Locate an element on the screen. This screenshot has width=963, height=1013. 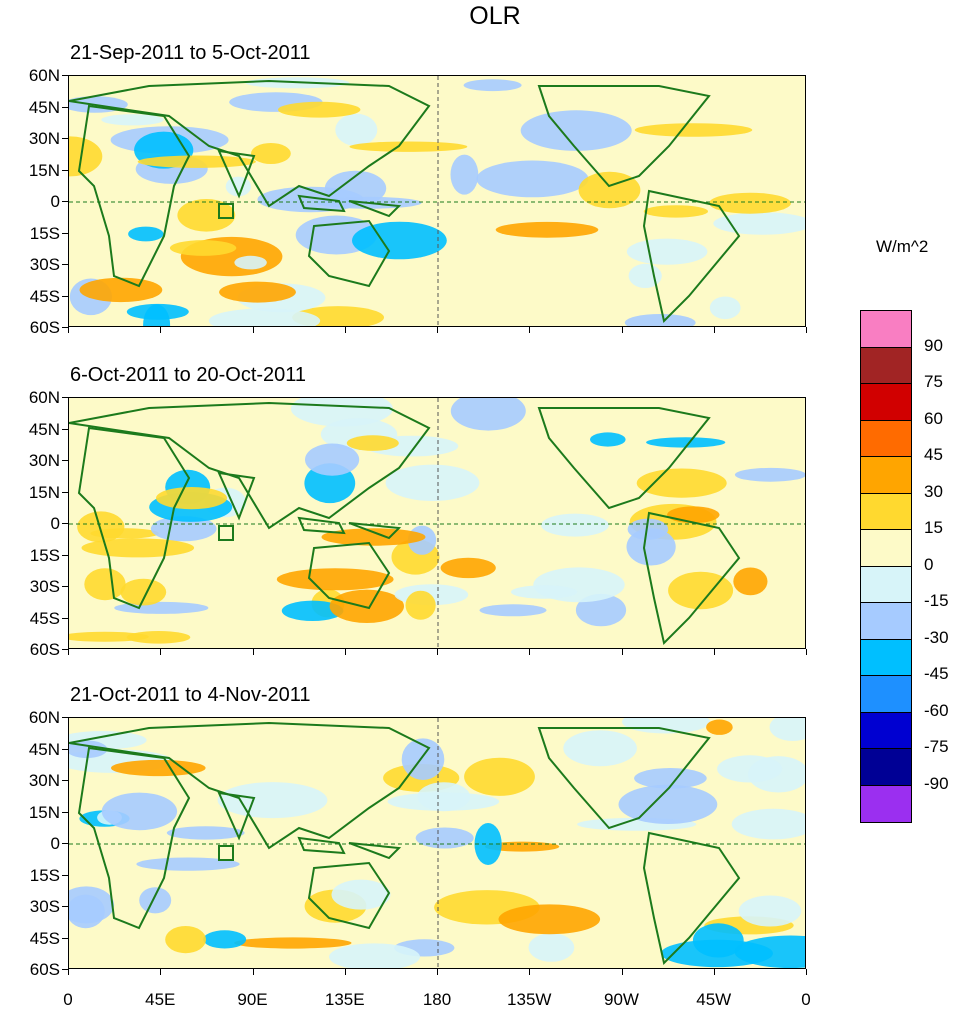
colorbar-label: 30 is located at coordinates (933, 491).